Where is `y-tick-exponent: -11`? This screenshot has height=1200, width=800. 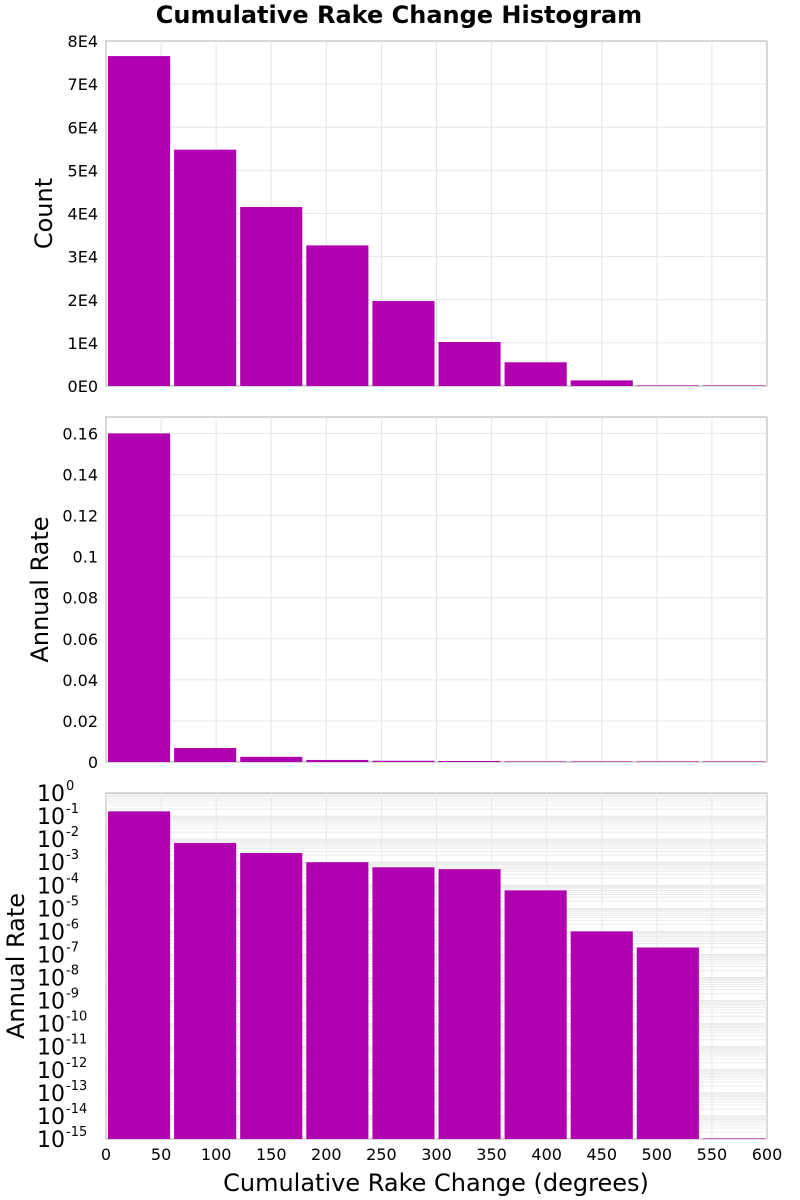 y-tick-exponent: -11 is located at coordinates (76, 1040).